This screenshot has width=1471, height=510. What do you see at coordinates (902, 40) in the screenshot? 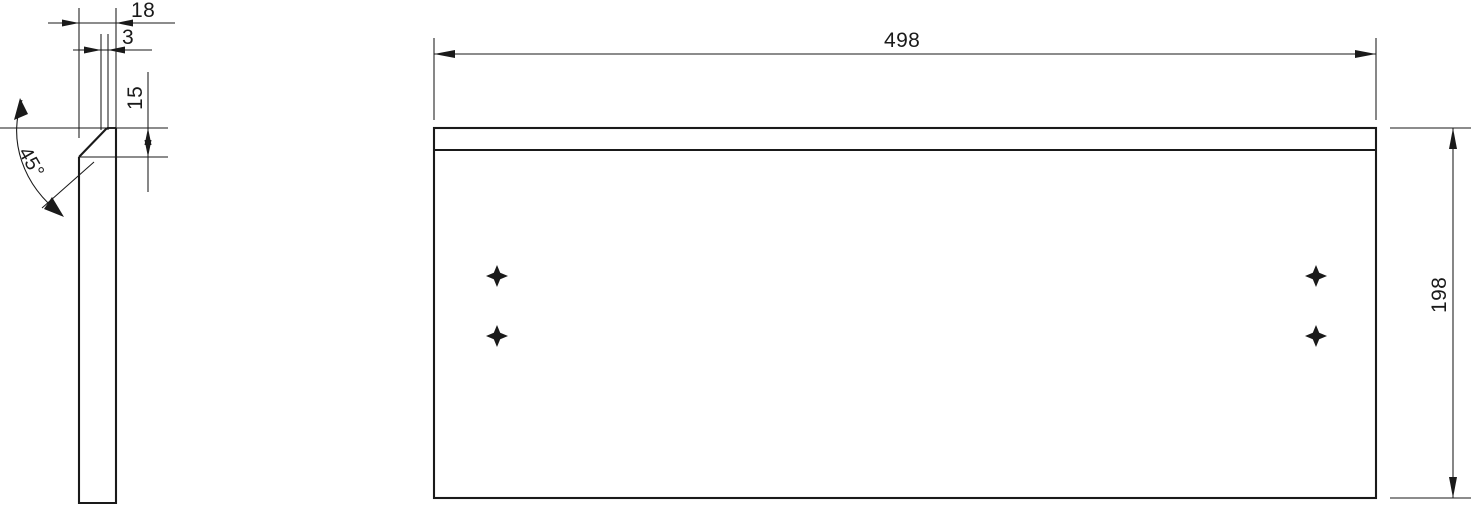
I see `dim-label-498: 498` at bounding box center [902, 40].